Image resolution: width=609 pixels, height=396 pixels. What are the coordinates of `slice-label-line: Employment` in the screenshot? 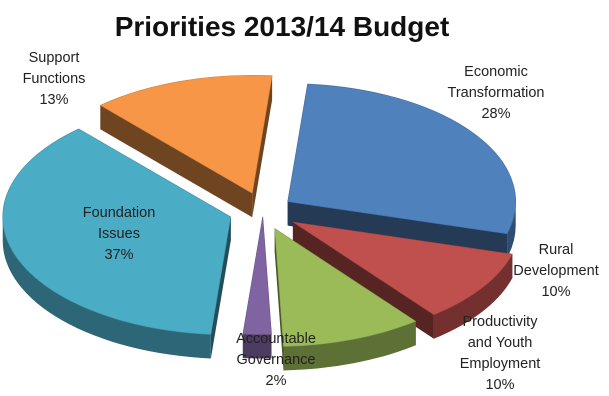 It's located at (500, 364).